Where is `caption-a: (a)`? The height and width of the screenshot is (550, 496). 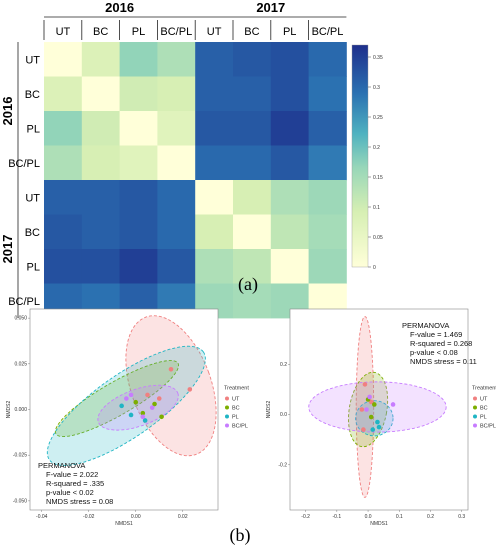
caption-a: (a) is located at coordinates (248, 284).